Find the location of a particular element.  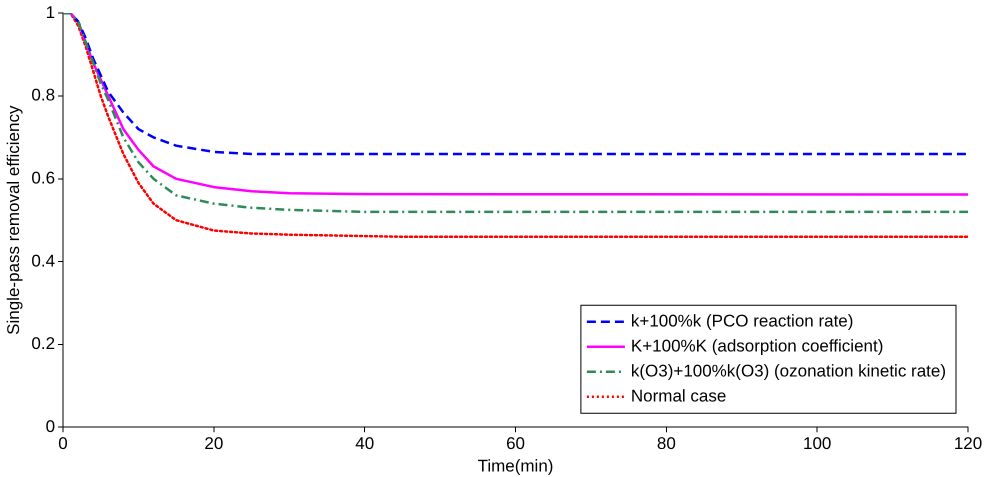

x-tick-label: 0 is located at coordinates (63, 444).